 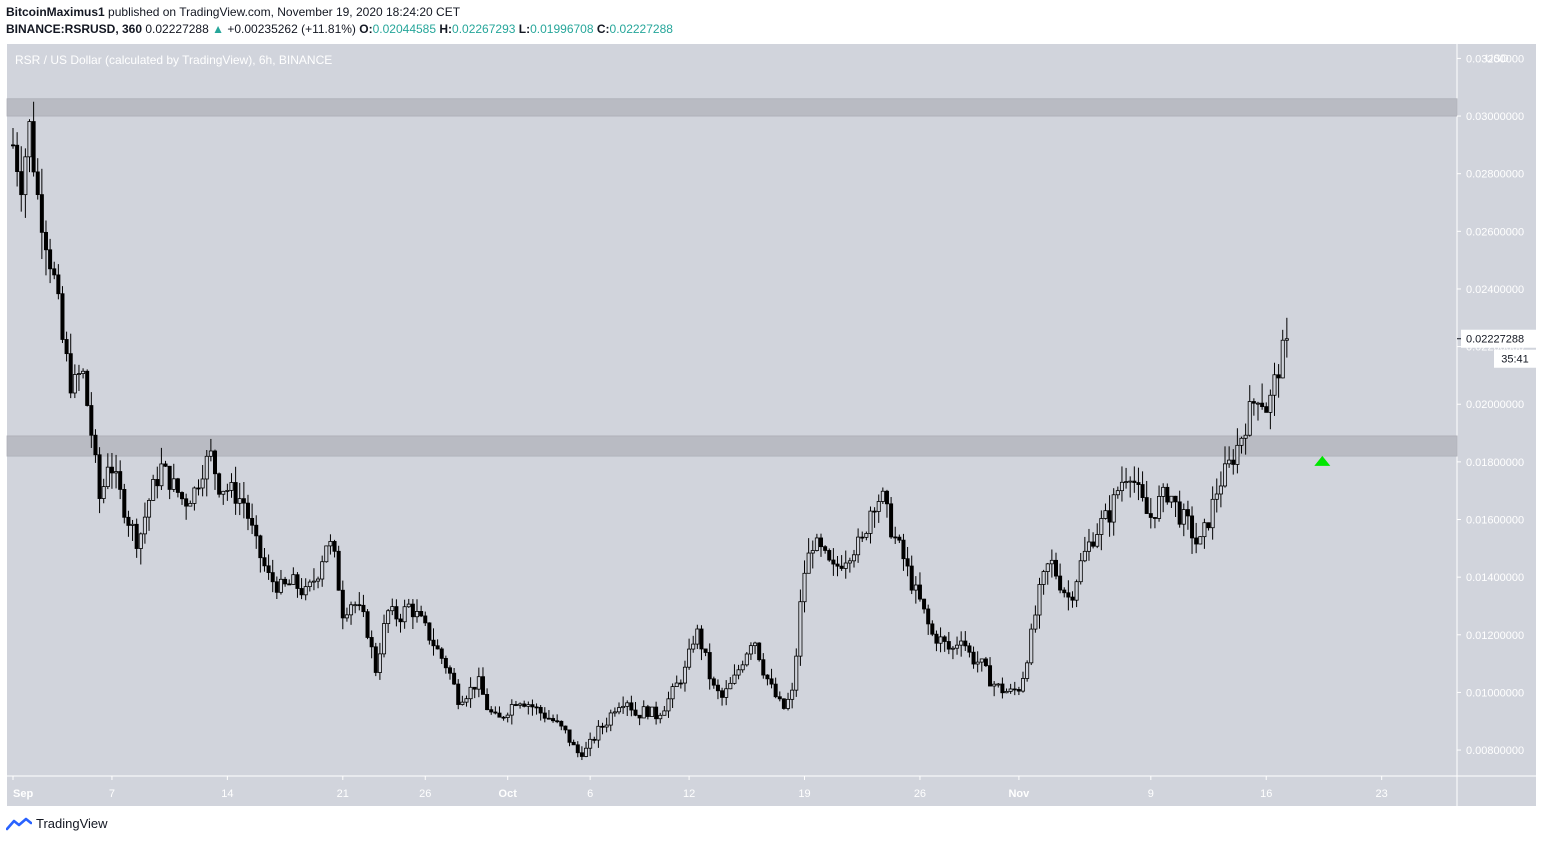 What do you see at coordinates (55, 12) in the screenshot?
I see `author-name: BitcoinMaximus1` at bounding box center [55, 12].